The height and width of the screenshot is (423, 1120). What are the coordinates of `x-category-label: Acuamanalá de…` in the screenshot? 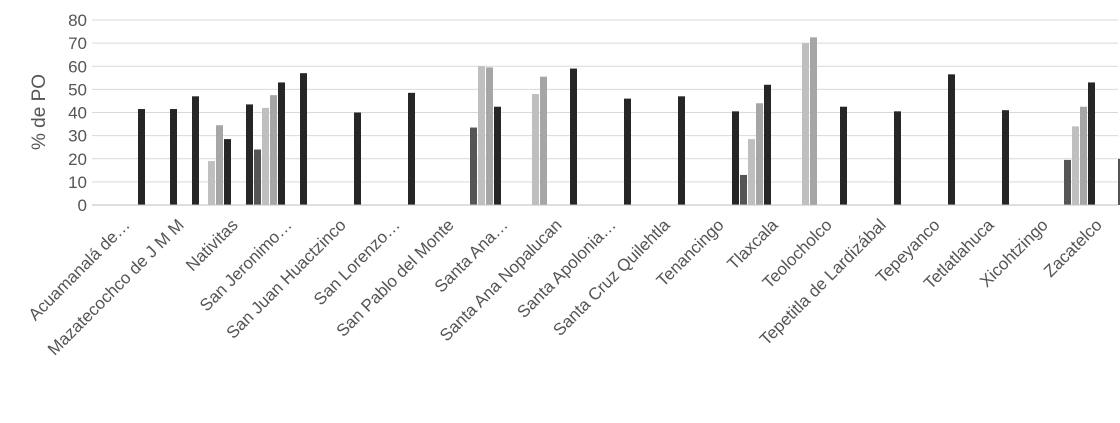 It's located at (79, 269).